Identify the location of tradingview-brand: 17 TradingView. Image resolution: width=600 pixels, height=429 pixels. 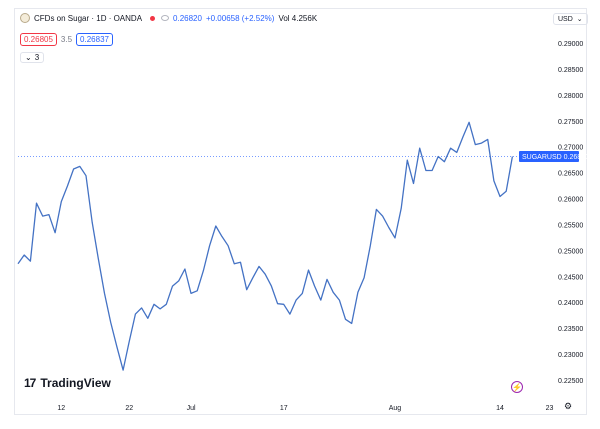
(67, 383).